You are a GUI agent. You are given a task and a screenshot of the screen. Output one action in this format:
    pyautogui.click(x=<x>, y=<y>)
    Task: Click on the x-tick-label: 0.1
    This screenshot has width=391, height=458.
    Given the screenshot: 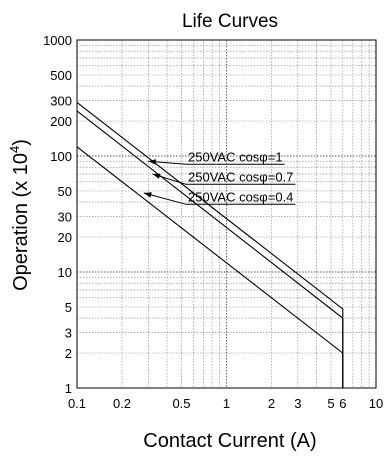 What is the action you would take?
    pyautogui.click(x=77, y=403)
    